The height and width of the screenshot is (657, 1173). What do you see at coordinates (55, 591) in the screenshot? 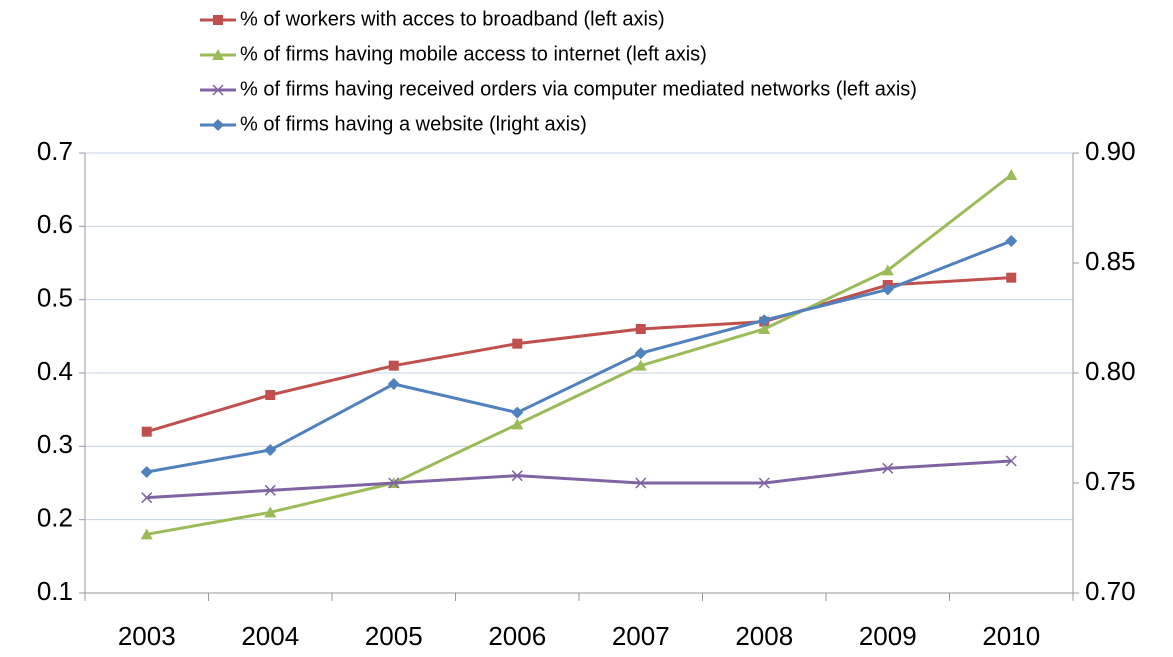
I see `y-tick-label: 0.1` at bounding box center [55, 591].